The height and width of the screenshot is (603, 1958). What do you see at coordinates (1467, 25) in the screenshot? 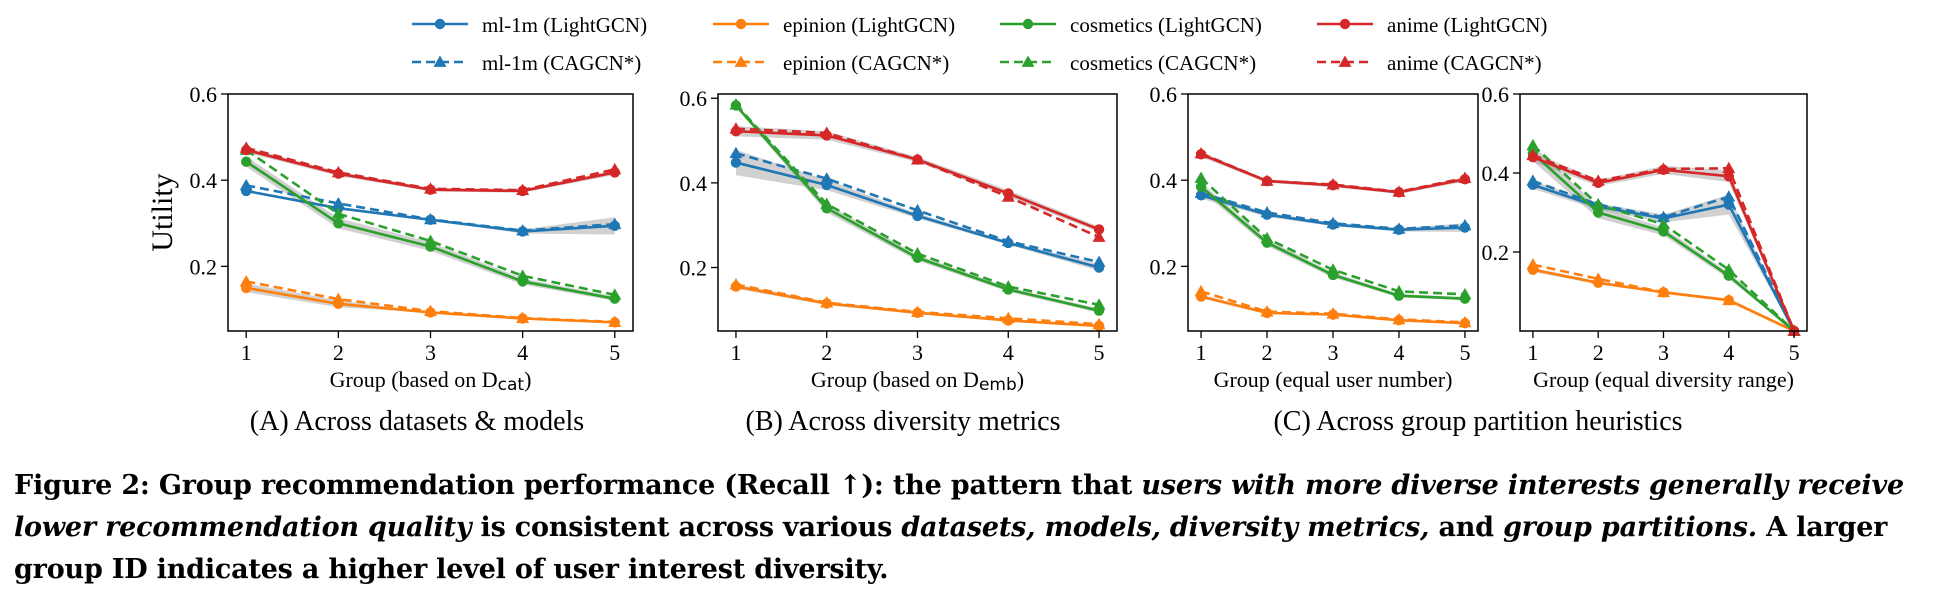
I see `legend-label: anime (LightGCN)` at bounding box center [1467, 25].